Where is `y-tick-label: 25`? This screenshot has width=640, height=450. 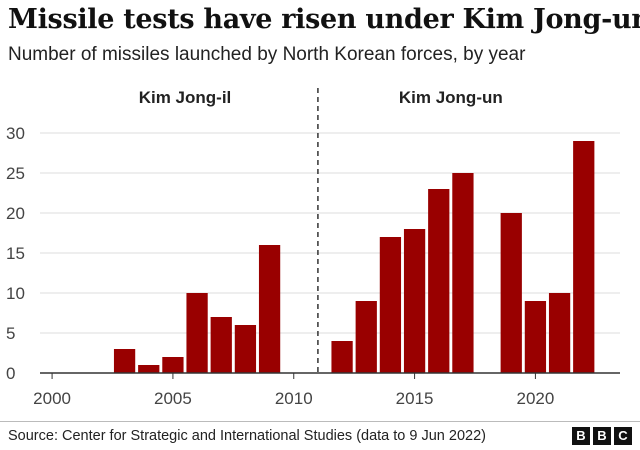
y-tick-label: 25 is located at coordinates (15, 173).